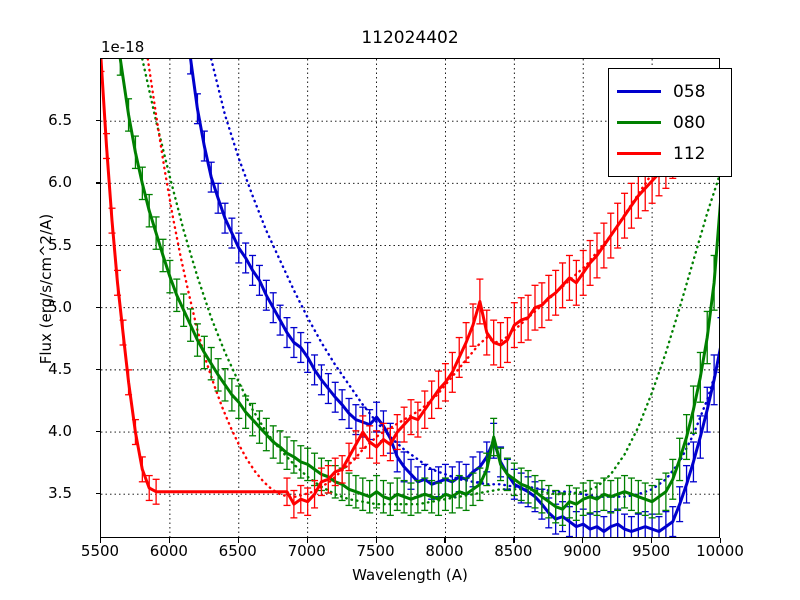 Image resolution: width=800 pixels, height=600 pixels. Describe the element at coordinates (651, 551) in the screenshot. I see `x-tick-label: 9500` at that location.